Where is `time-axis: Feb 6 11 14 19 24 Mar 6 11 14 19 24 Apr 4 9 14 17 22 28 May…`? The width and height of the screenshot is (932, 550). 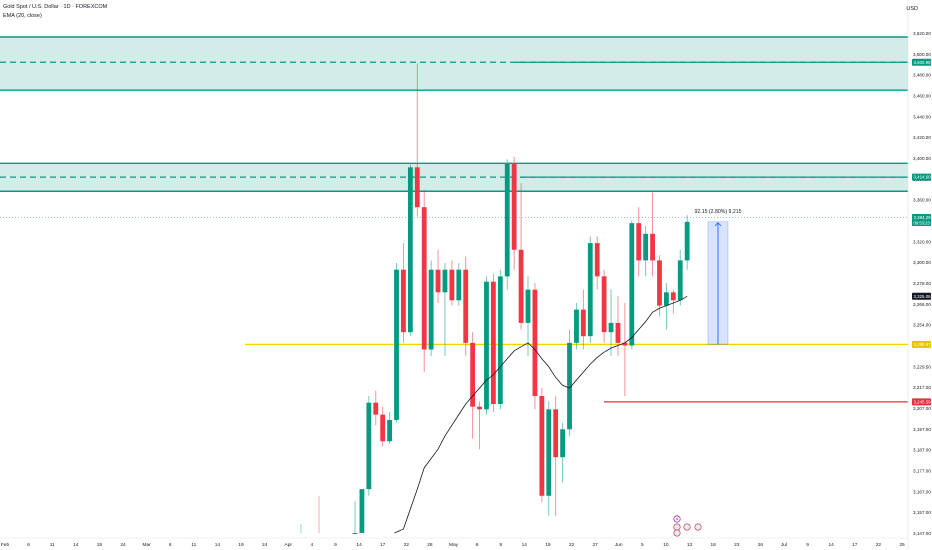 time-axis: Feb 6 11 14 19 24 Mar 6 11 14 19 24 Apr 4 9 14 17 22 28 May… is located at coordinates (454, 542).